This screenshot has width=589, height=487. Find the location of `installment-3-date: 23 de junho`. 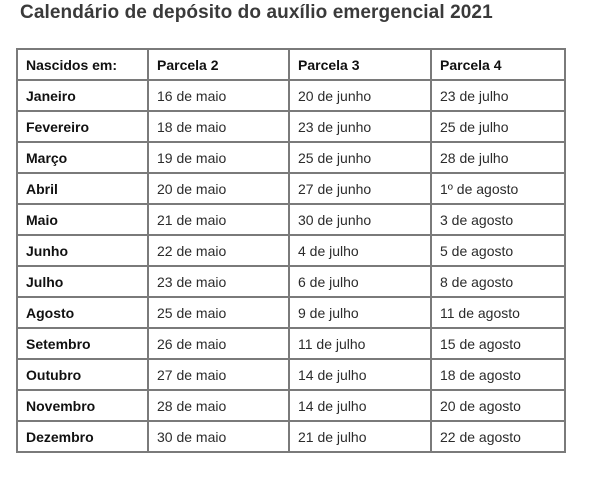

installment-3-date: 23 de junho is located at coordinates (360, 126).